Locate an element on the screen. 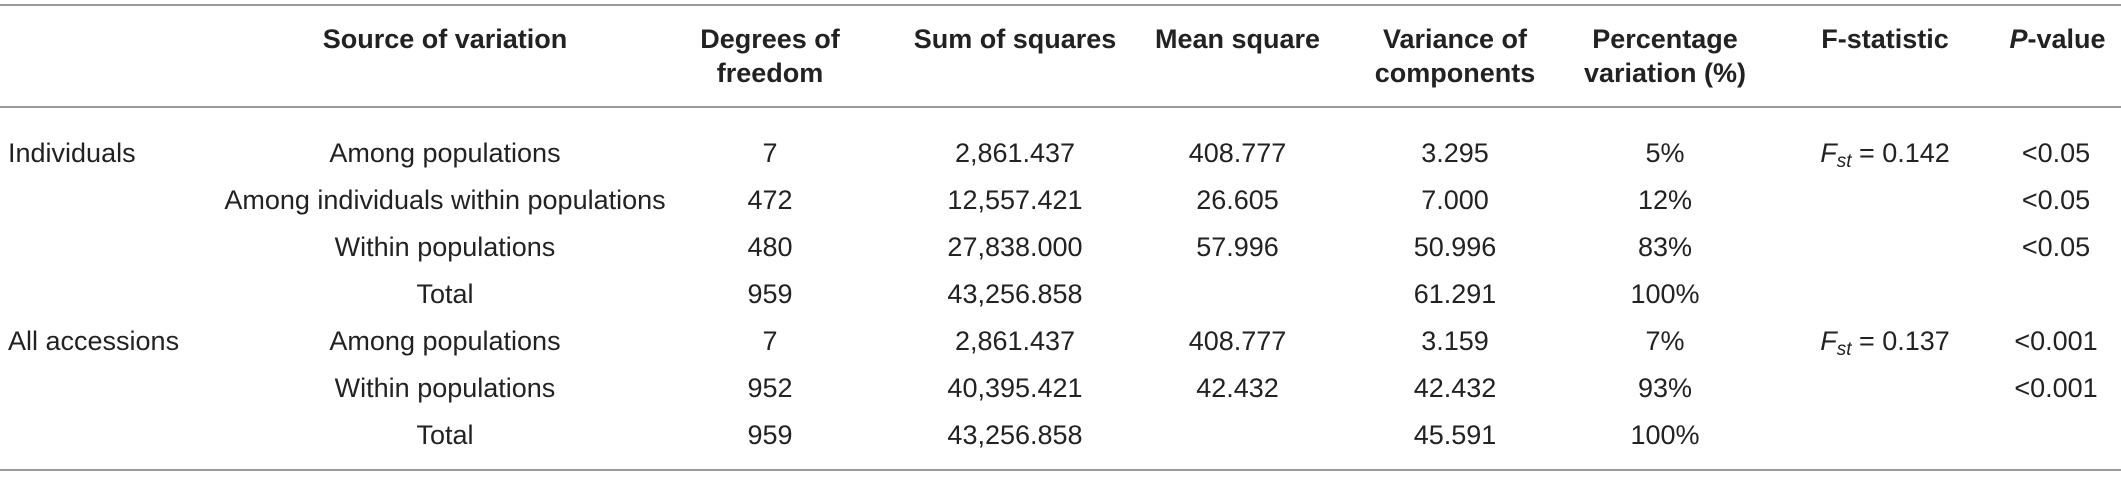  sum-of-squares-cell: 27,838.000 is located at coordinates (1015, 247).